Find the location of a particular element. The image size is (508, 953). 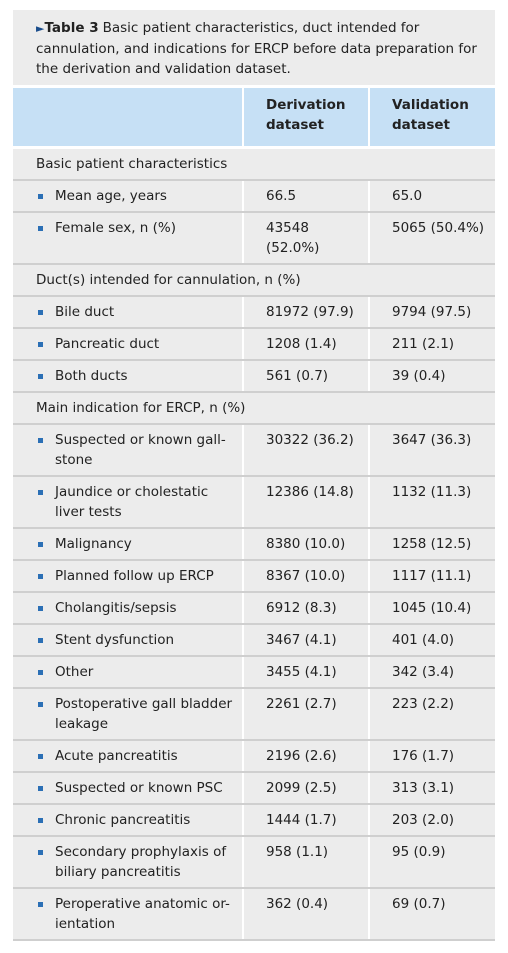

validation-cell: 342 (3.4) is located at coordinates (431, 672).